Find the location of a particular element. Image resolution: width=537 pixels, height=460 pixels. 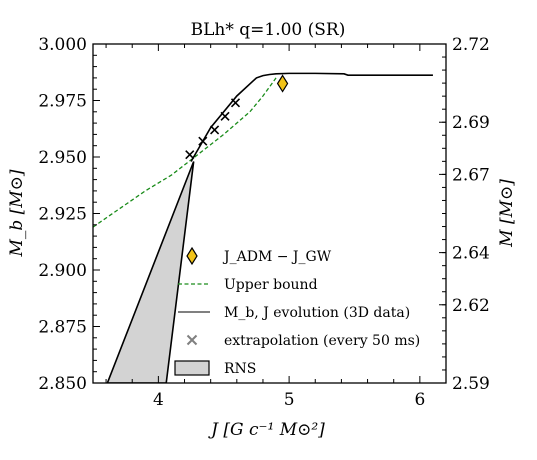

y-tick-label: 2.900 is located at coordinates (62, 271).